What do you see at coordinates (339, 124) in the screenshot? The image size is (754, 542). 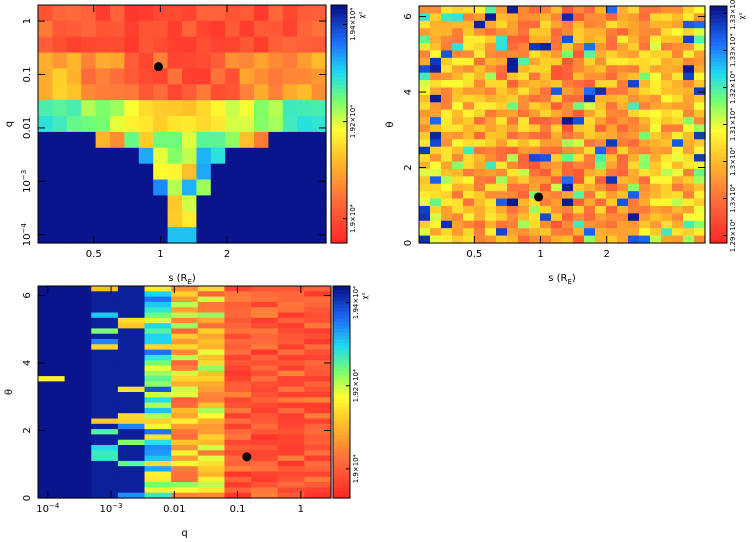 I see `colorbar-frame` at bounding box center [339, 124].